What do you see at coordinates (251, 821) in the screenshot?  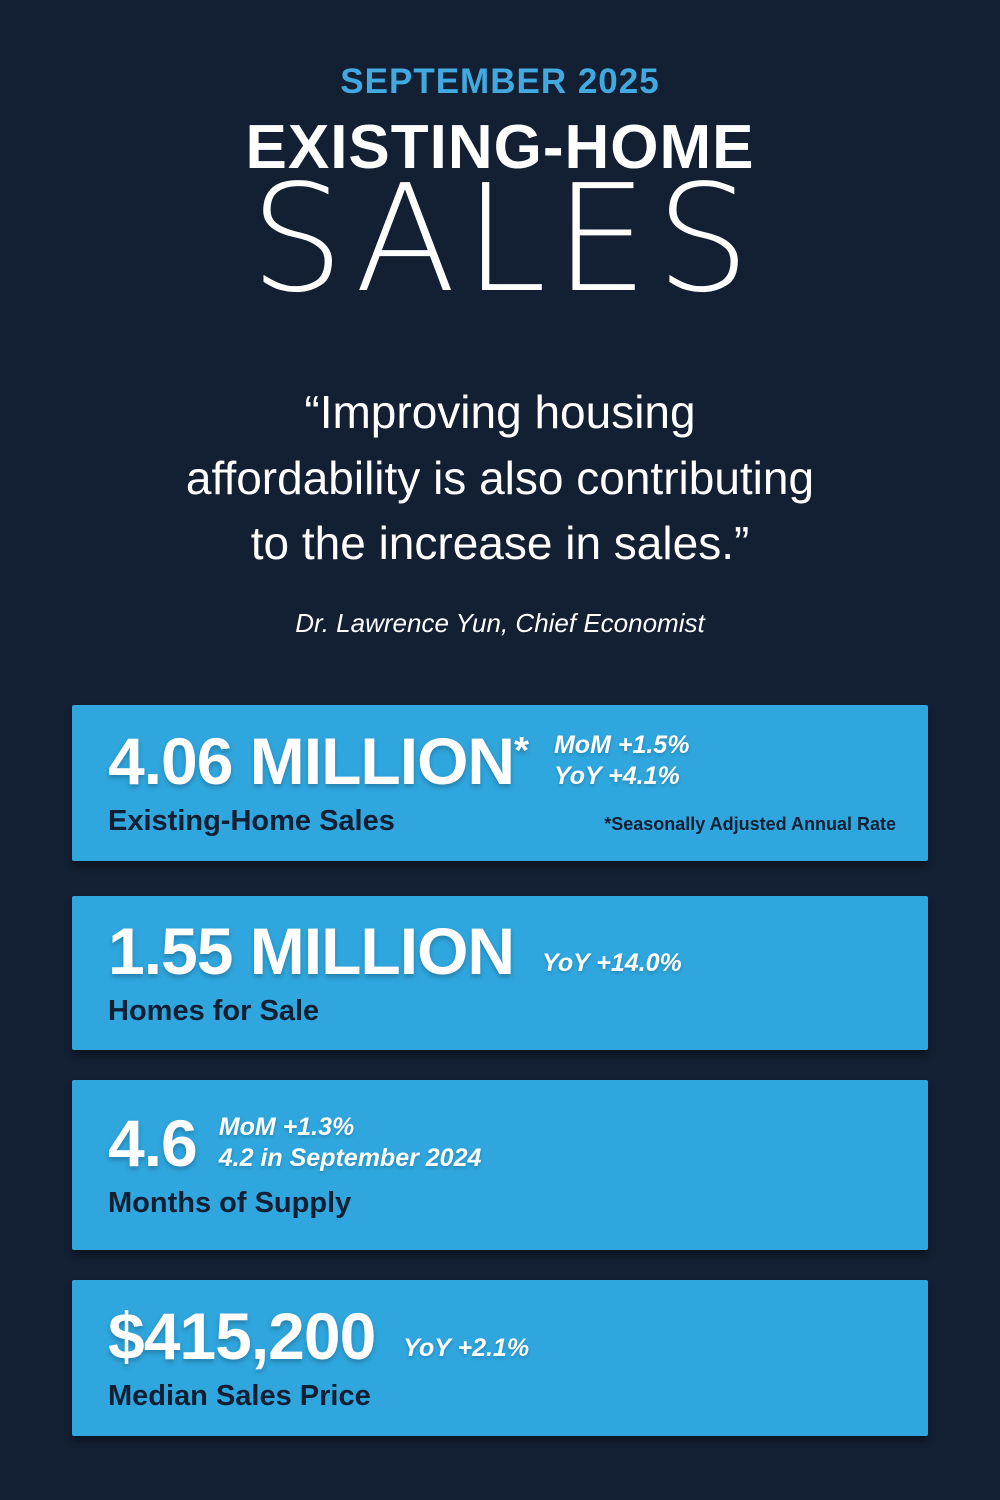 I see `stat-label-existing-home-sales: Existing-Home Sales` at bounding box center [251, 821].